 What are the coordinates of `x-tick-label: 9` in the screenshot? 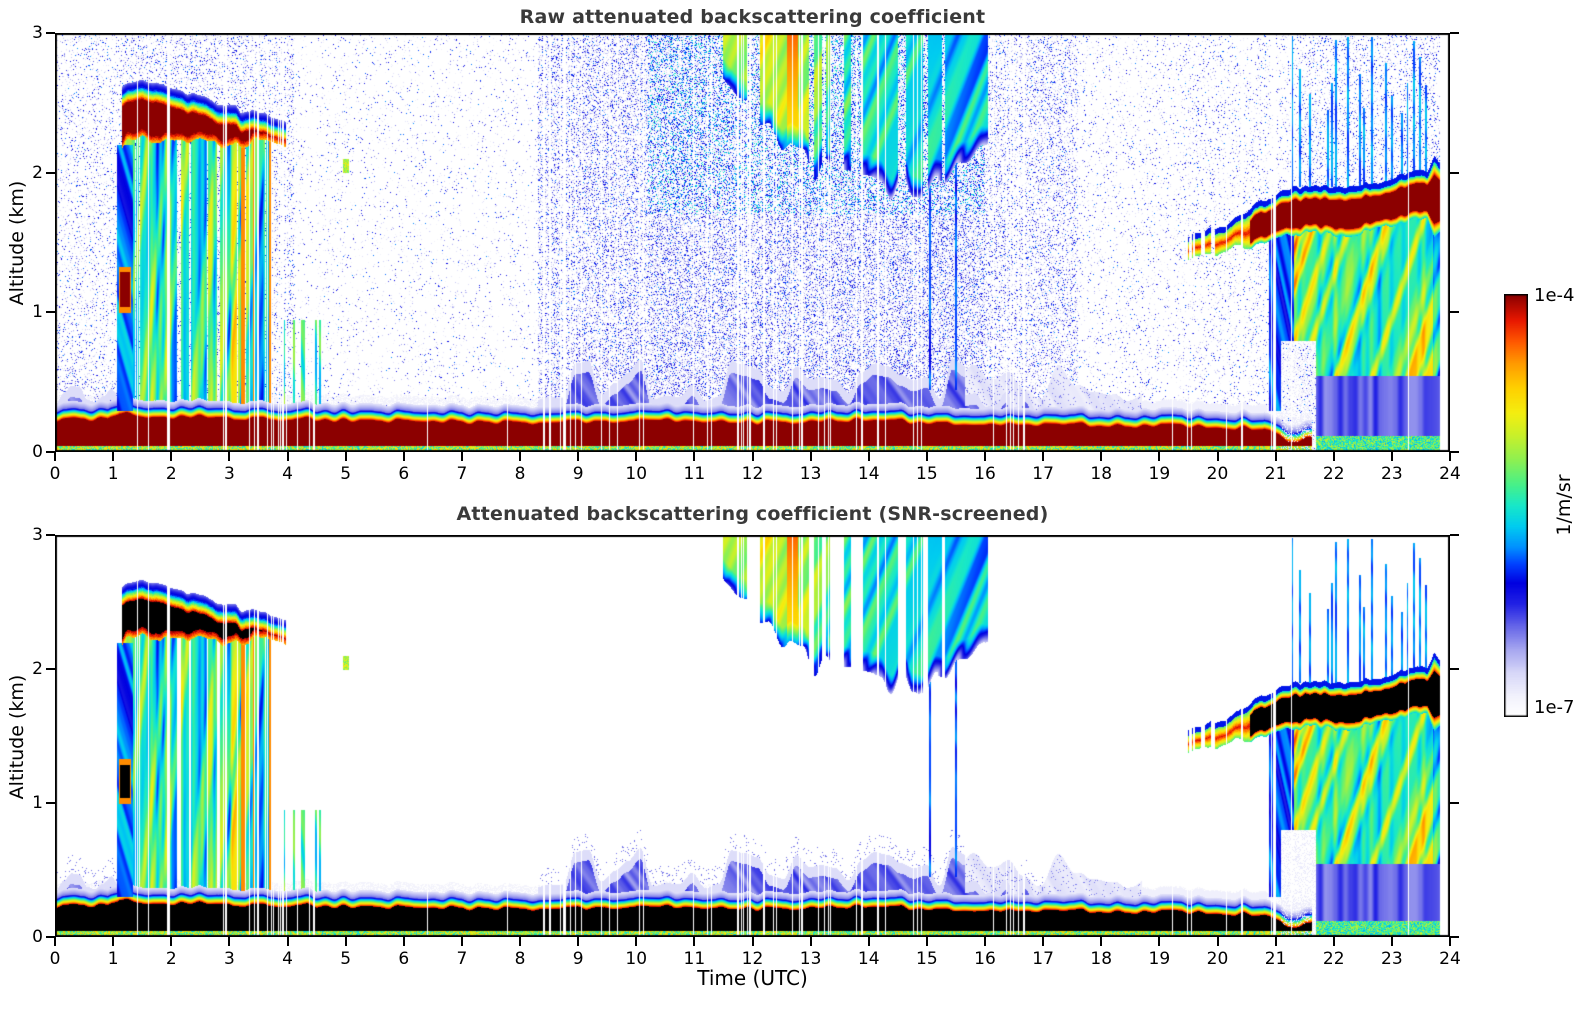 It's located at (578, 959).